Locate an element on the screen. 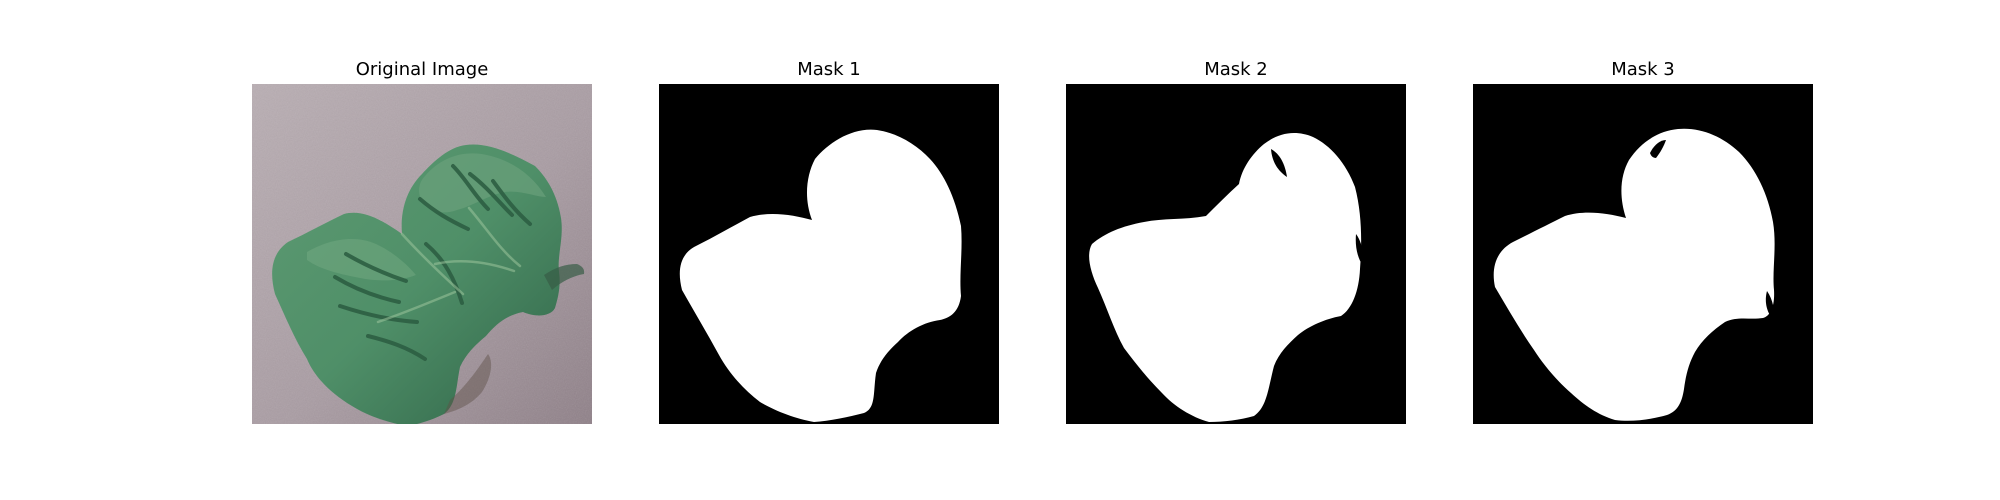 The width and height of the screenshot is (2000, 500). leaf-photo is located at coordinates (422, 254).